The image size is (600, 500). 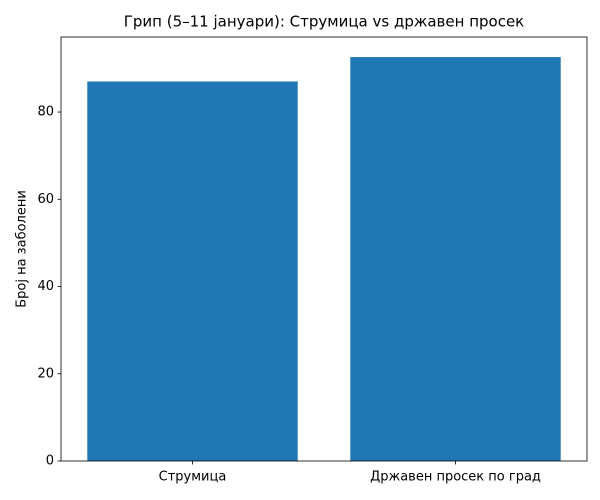 What do you see at coordinates (50, 461) in the screenshot?
I see `y-tick-label: 0` at bounding box center [50, 461].